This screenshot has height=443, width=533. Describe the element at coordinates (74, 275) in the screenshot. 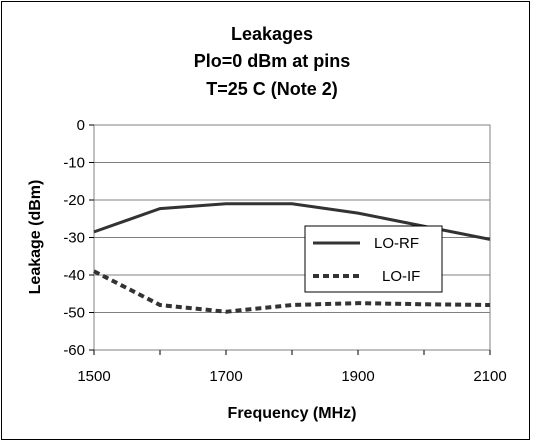

I see `y-tick-label: -40` at that location.